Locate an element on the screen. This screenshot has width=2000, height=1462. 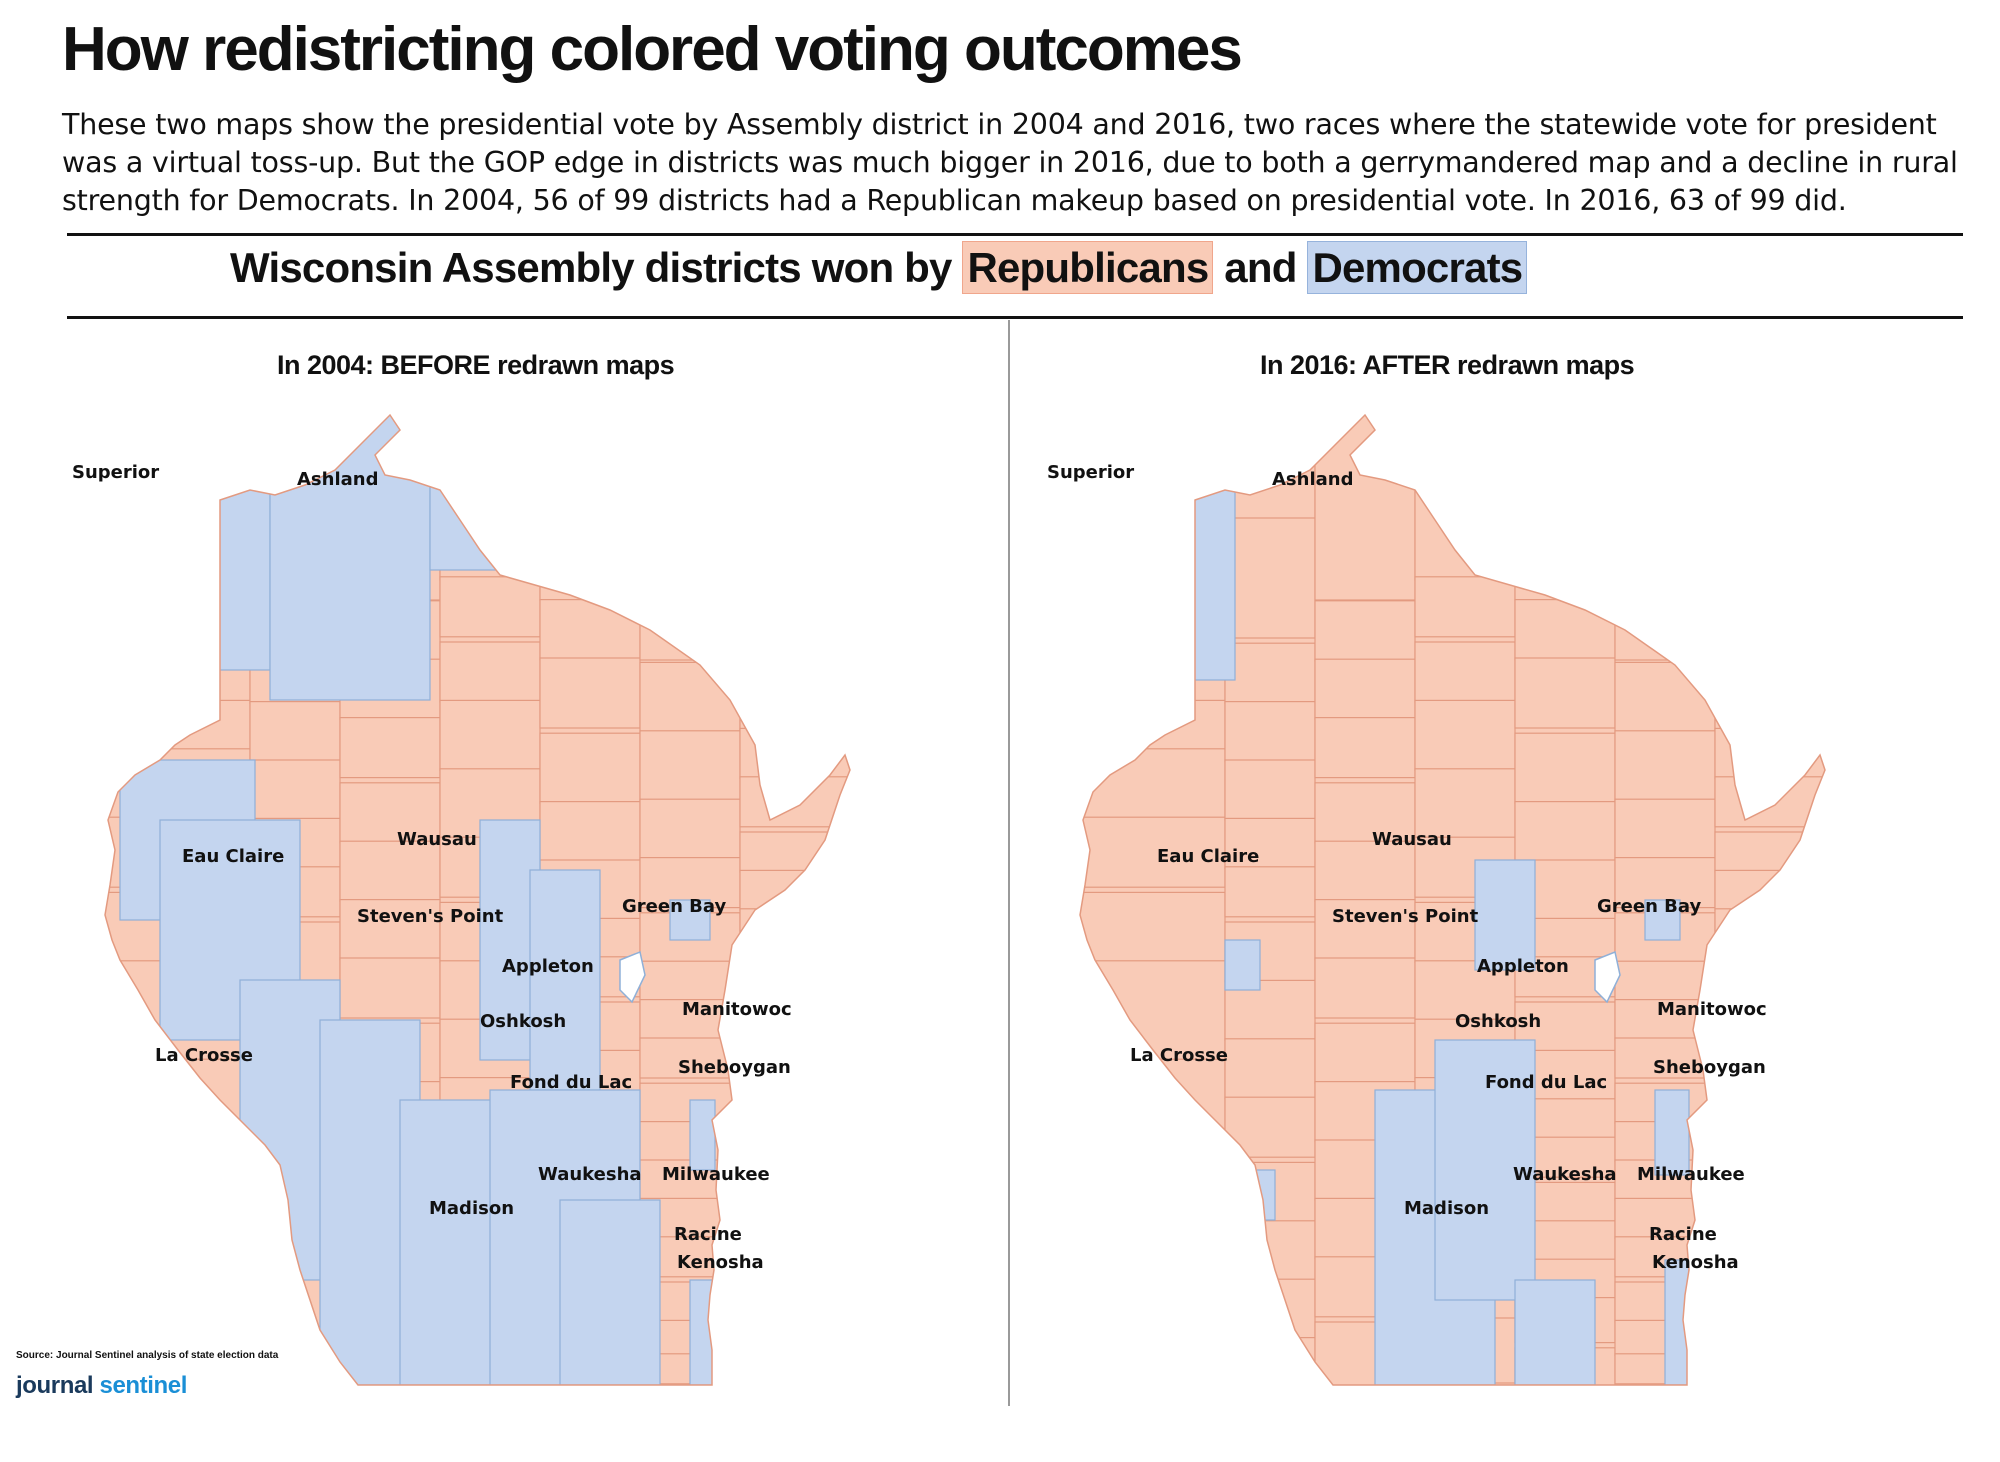
city-label: Sheboygan is located at coordinates (1709, 1067).